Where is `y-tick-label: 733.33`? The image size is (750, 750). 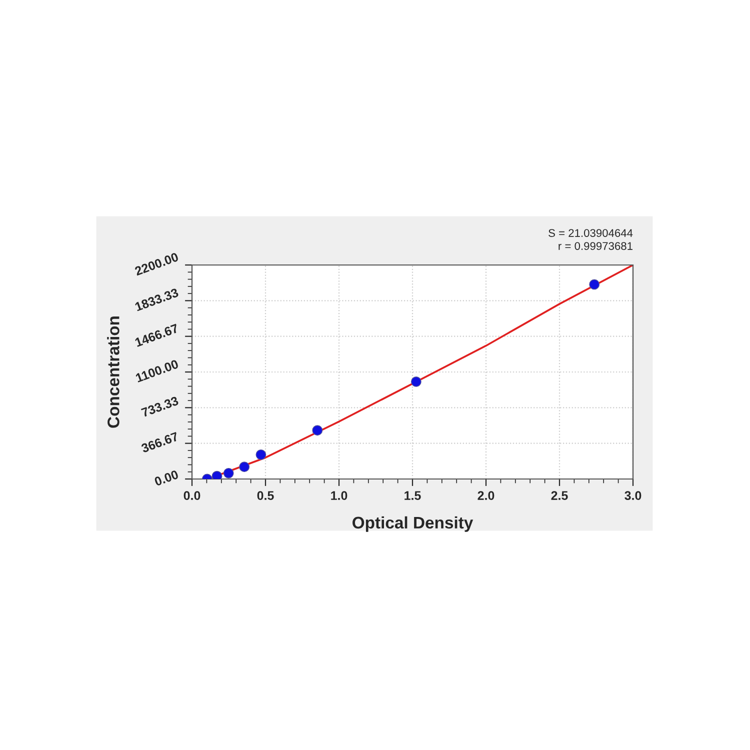 y-tick-label: 733.33 is located at coordinates (159, 407).